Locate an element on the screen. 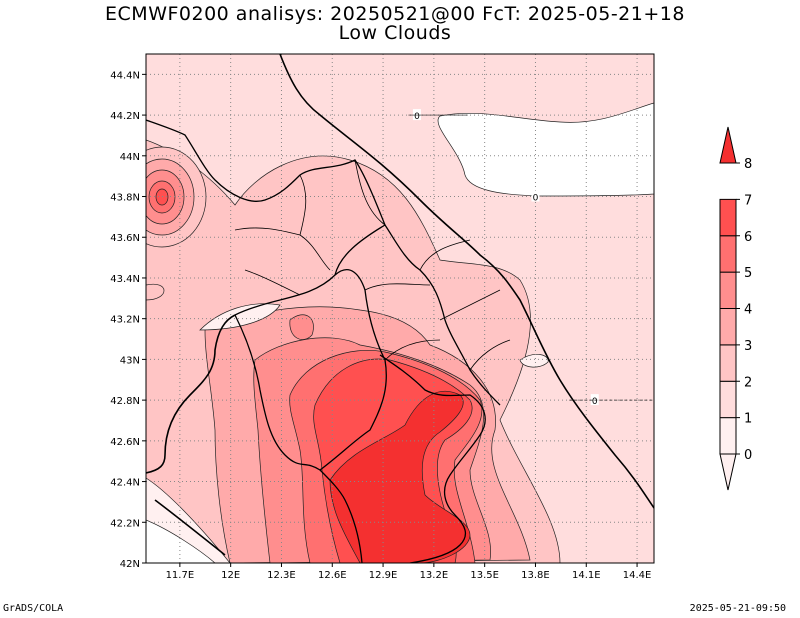 This screenshot has width=800, height=618. x-tick-label: 14.4E is located at coordinates (637, 575).